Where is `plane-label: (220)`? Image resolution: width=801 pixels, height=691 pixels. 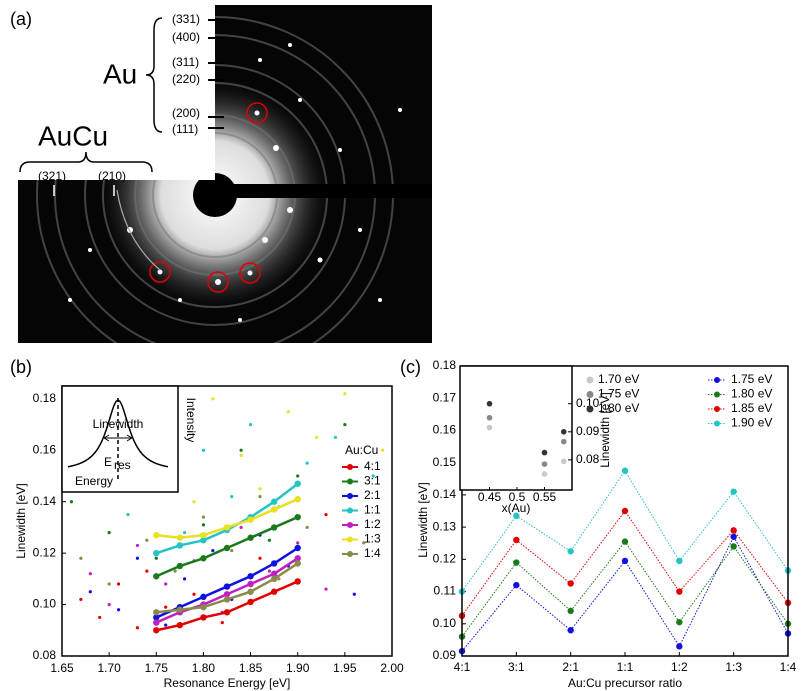 plane-label: (220) is located at coordinates (186, 79).